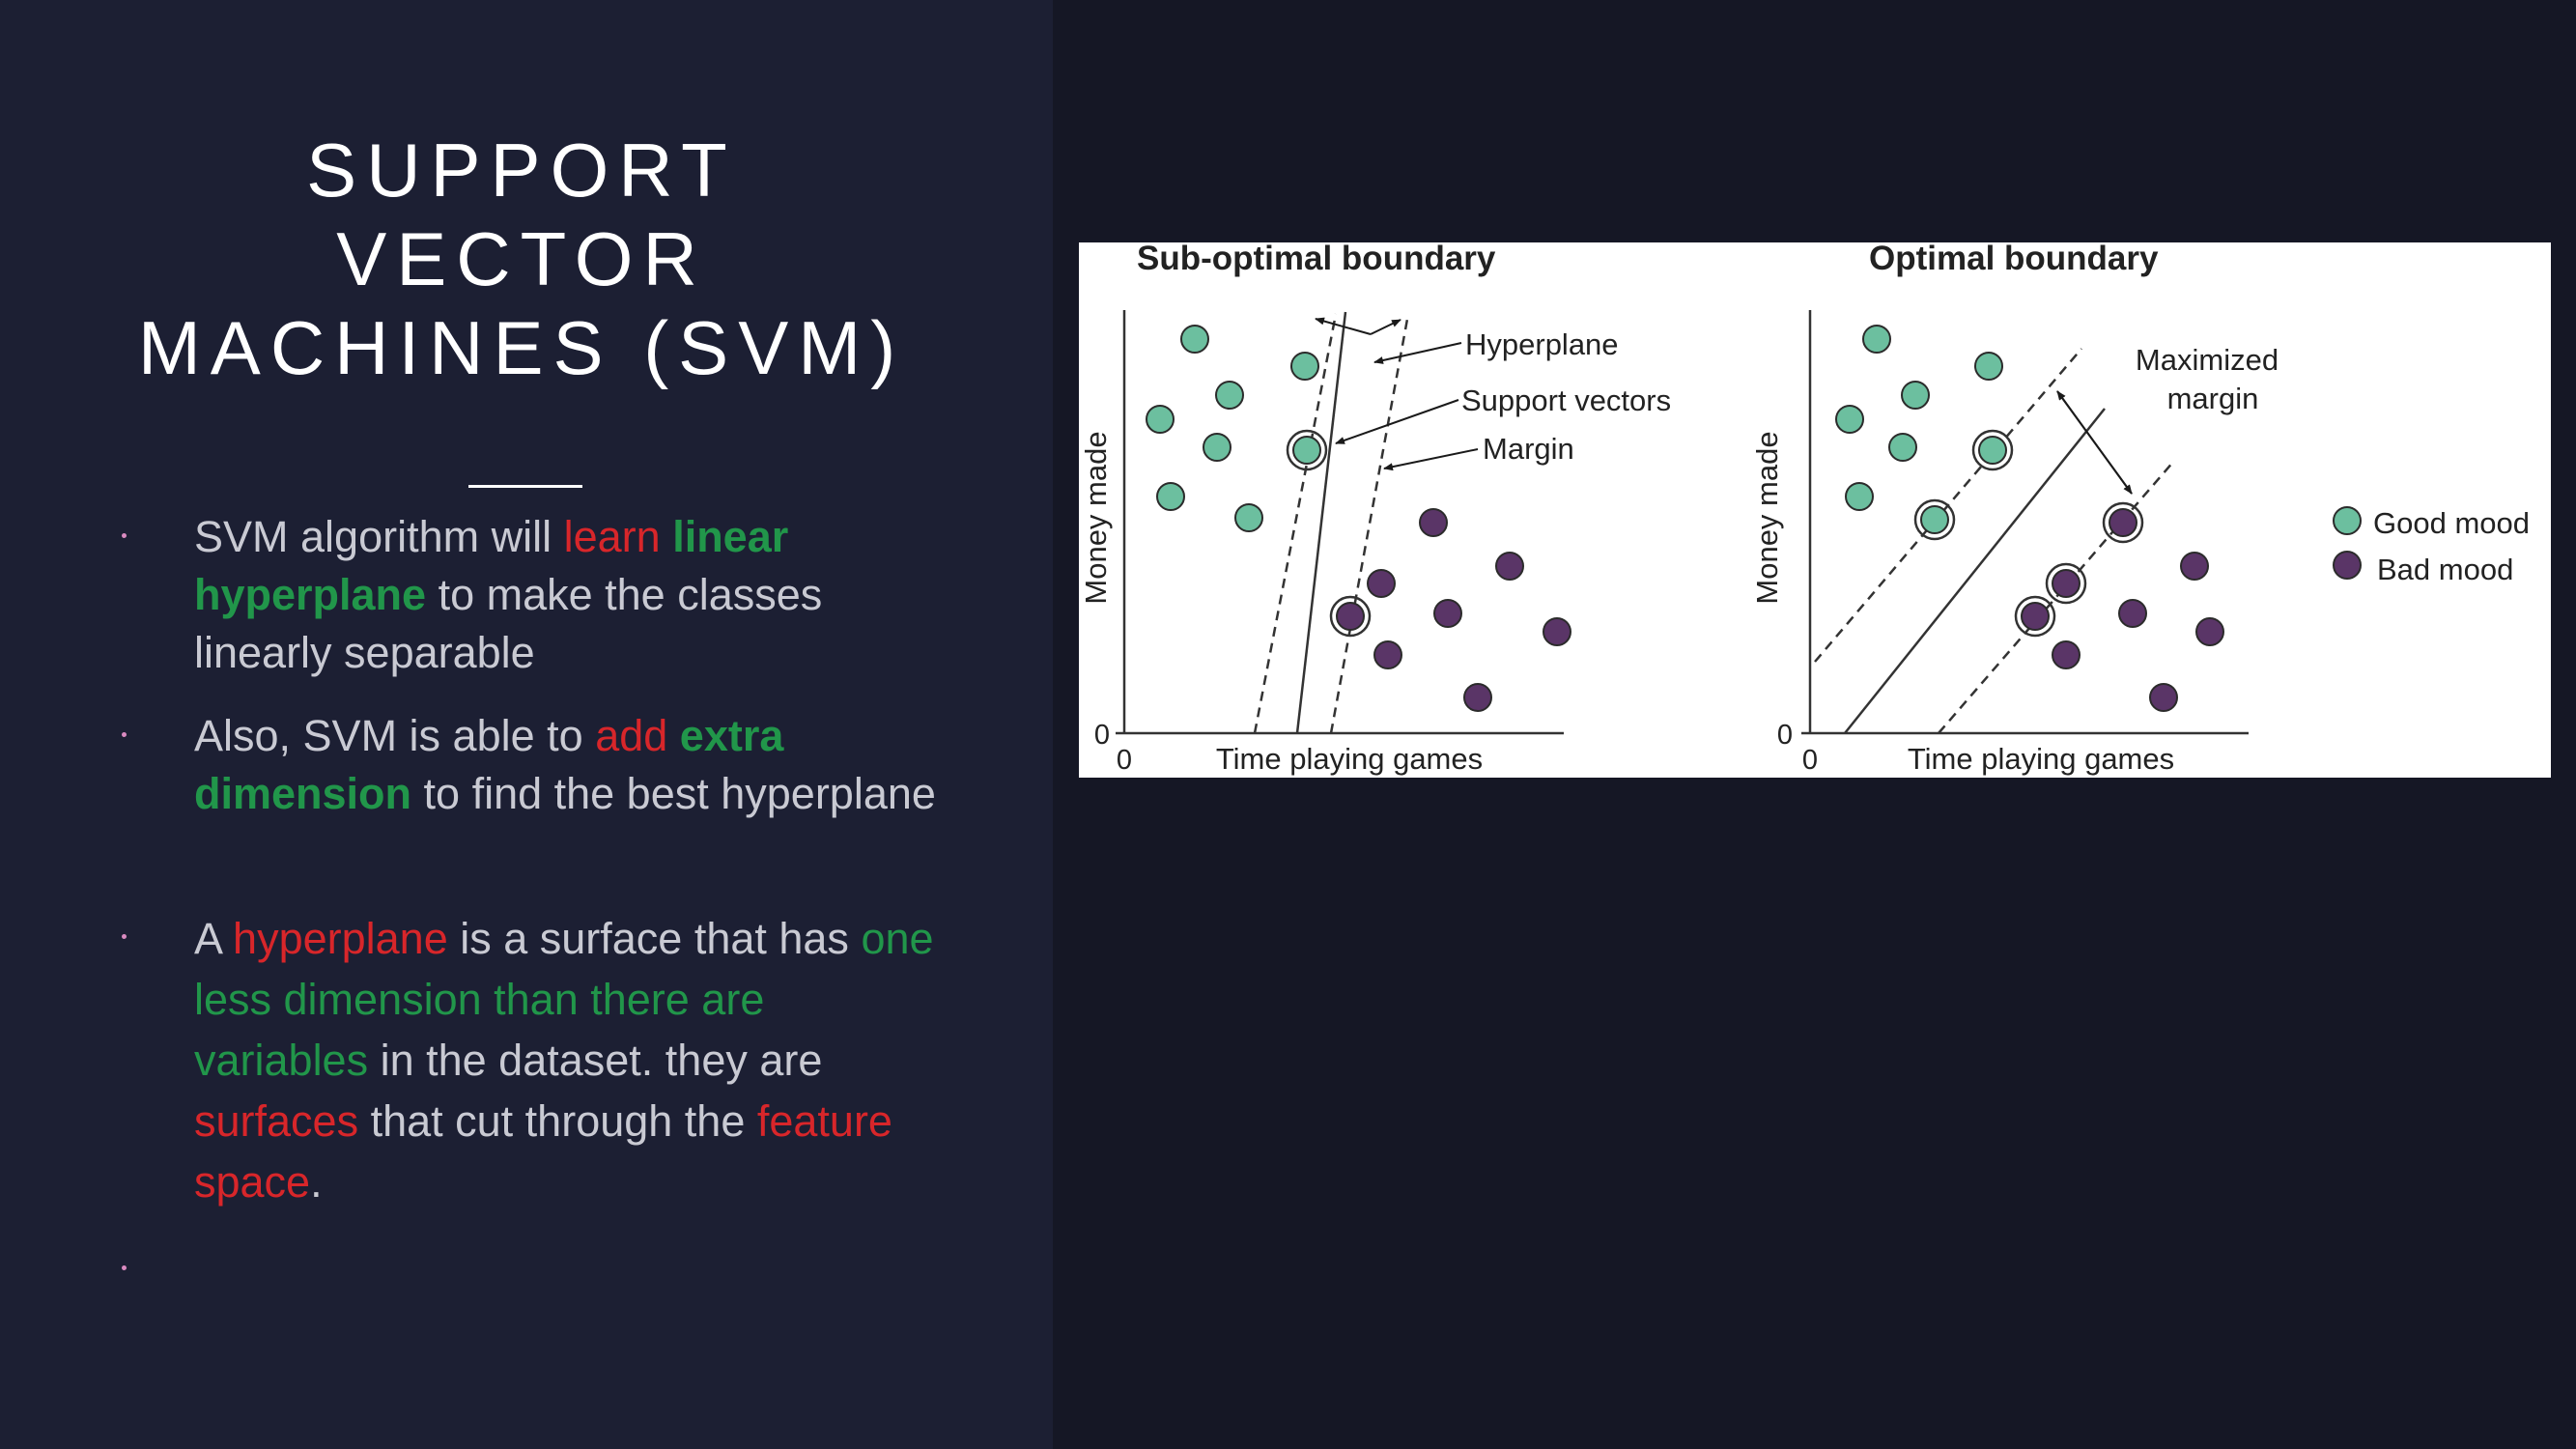 The image size is (2576, 1449). Describe the element at coordinates (595, 1060) in the screenshot. I see `bullet-text-run: in the dataset. they are` at that location.